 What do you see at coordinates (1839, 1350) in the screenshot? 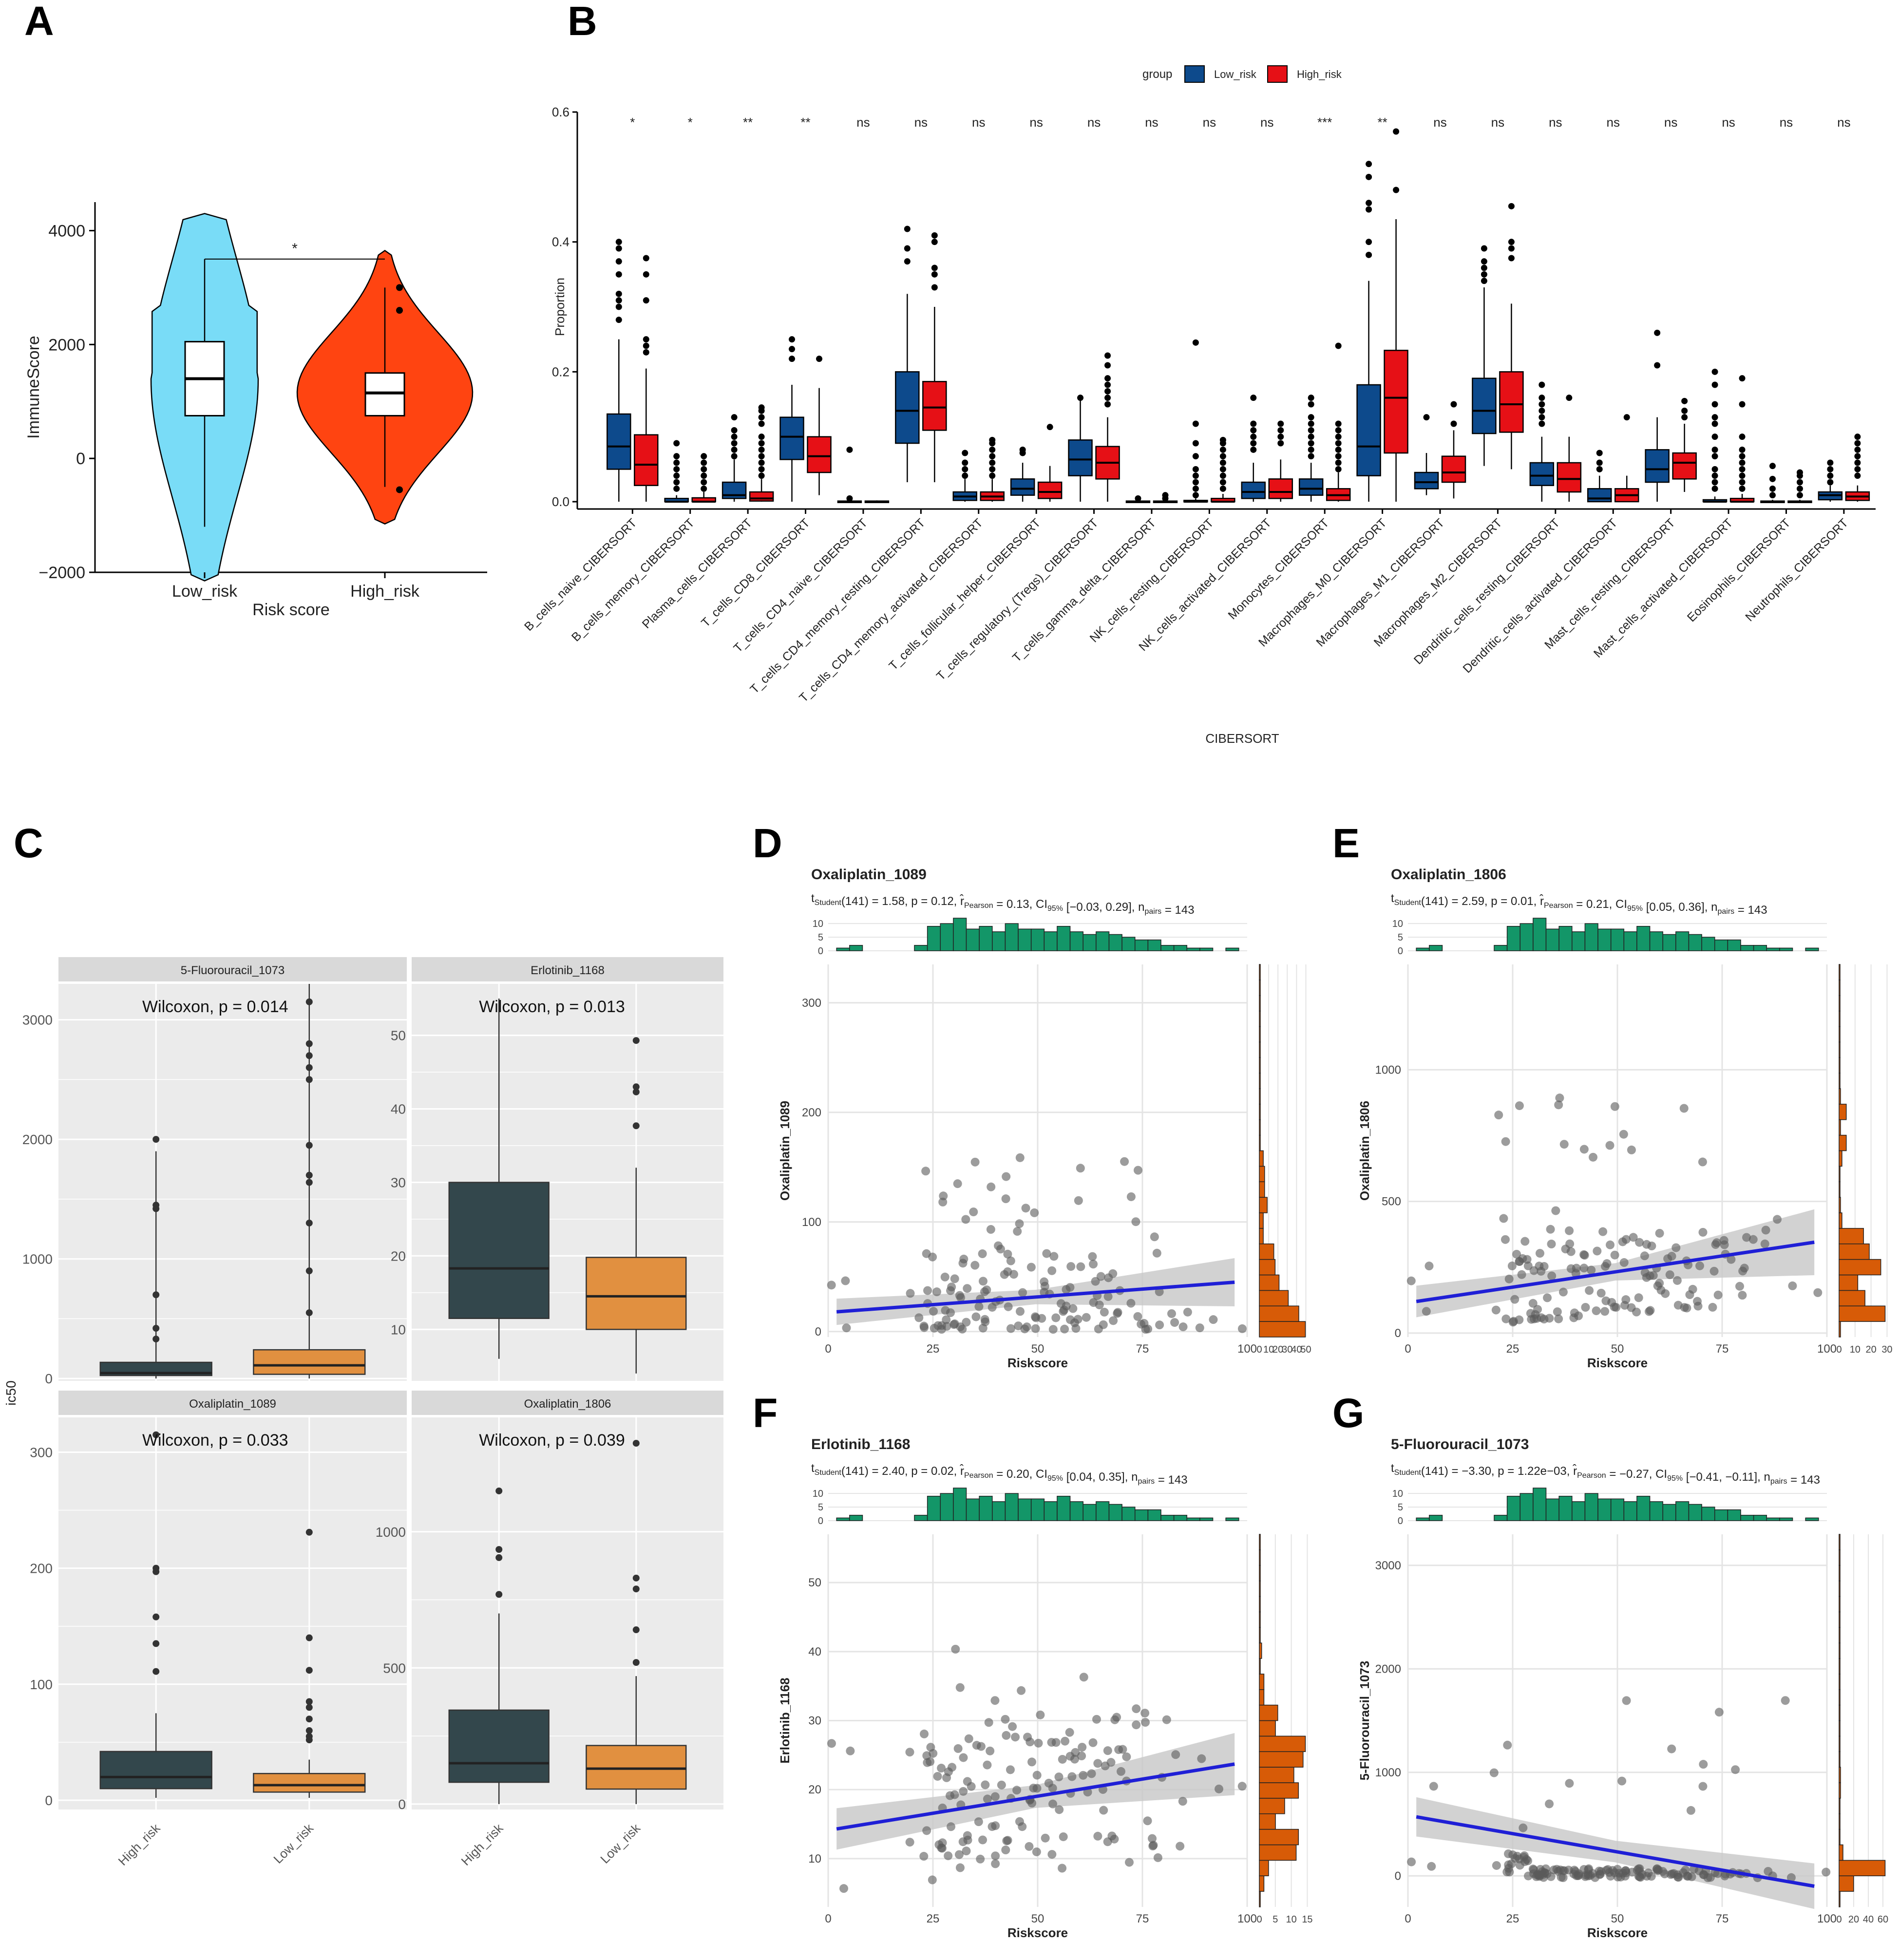
I see `hist-tick-label: 0` at bounding box center [1839, 1350].